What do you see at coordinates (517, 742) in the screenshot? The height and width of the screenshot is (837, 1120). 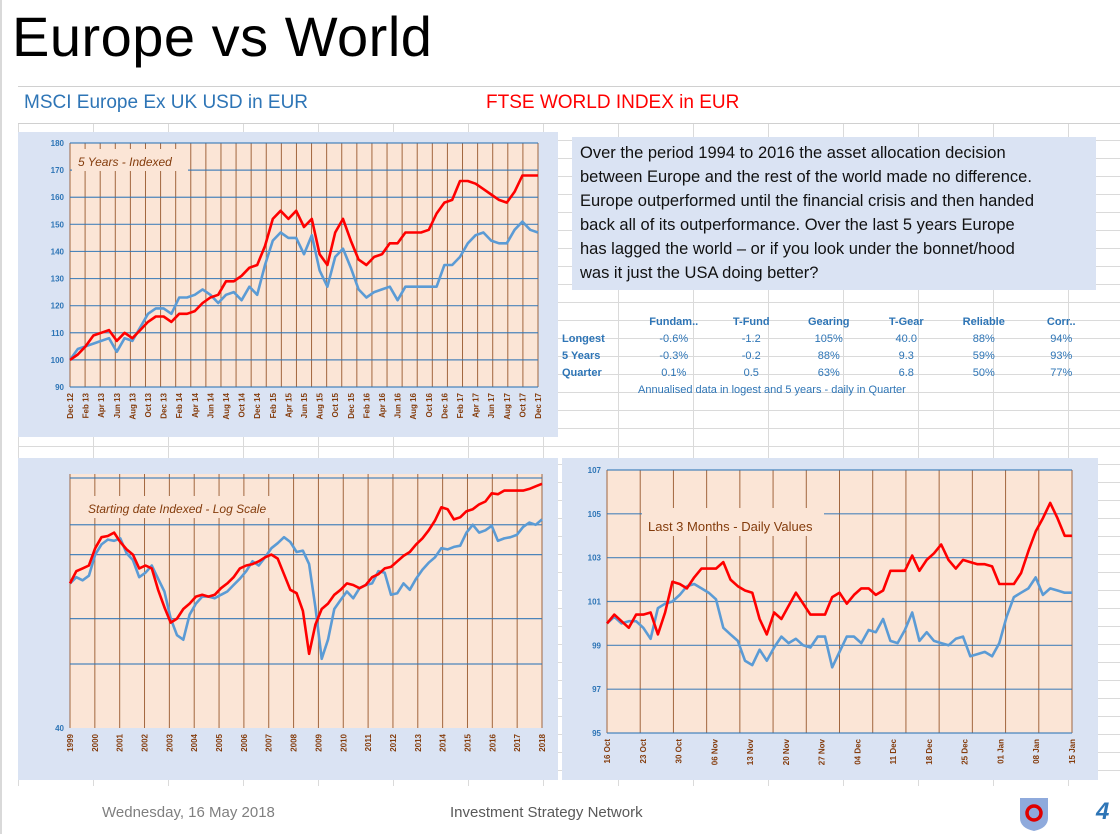 I see `x-tick-label: 2017` at bounding box center [517, 742].